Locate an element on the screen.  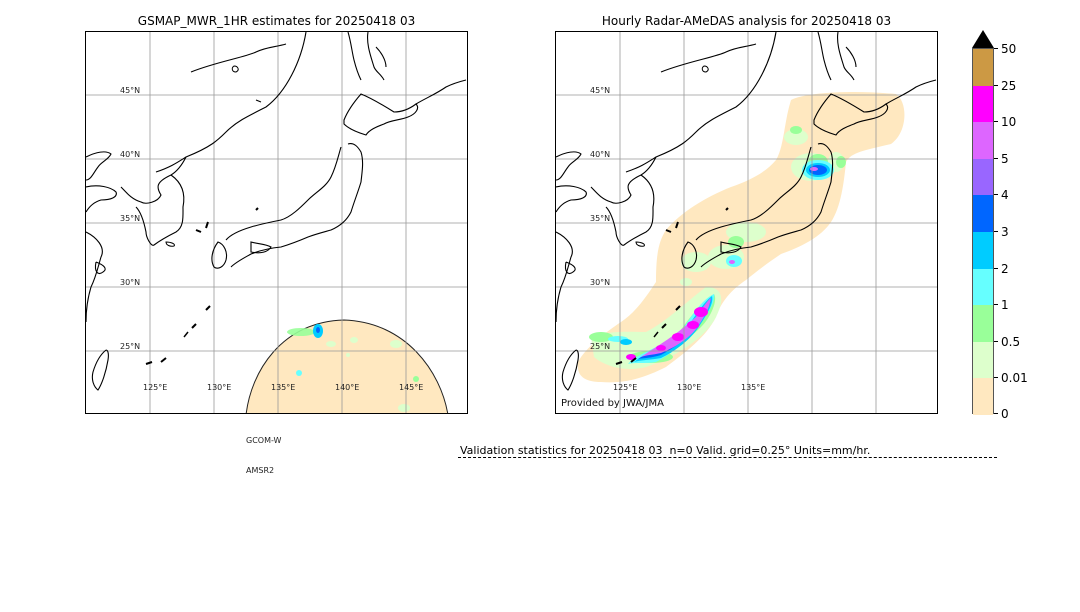
colorbar-label: 50 is located at coordinates (1009, 49).